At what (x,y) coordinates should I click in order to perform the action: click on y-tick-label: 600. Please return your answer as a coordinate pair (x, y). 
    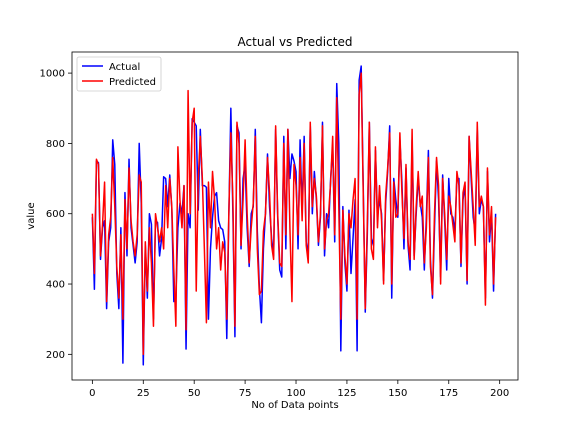
    Looking at the image, I should click on (55, 214).